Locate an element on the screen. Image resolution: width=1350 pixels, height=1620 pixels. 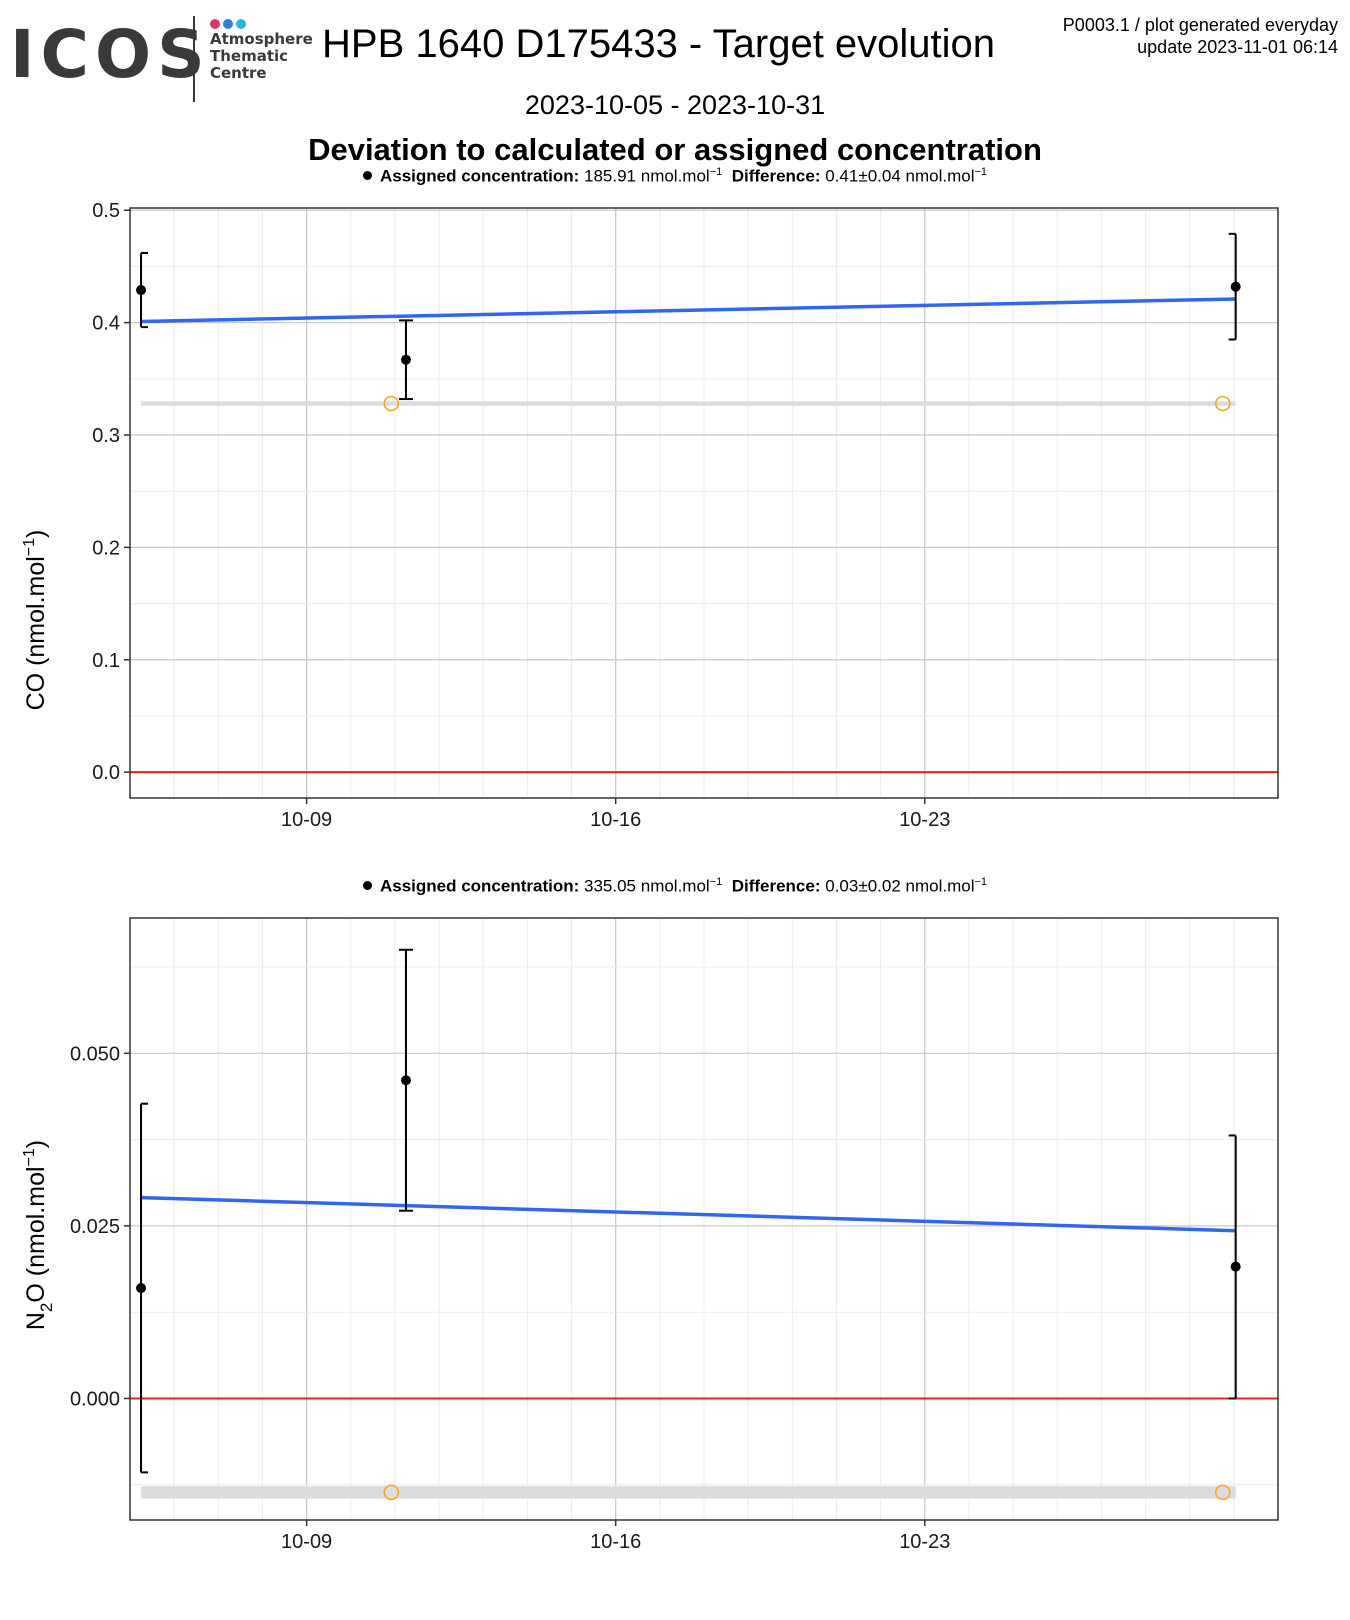
logo-line-1: Atmosphere is located at coordinates (261, 39).